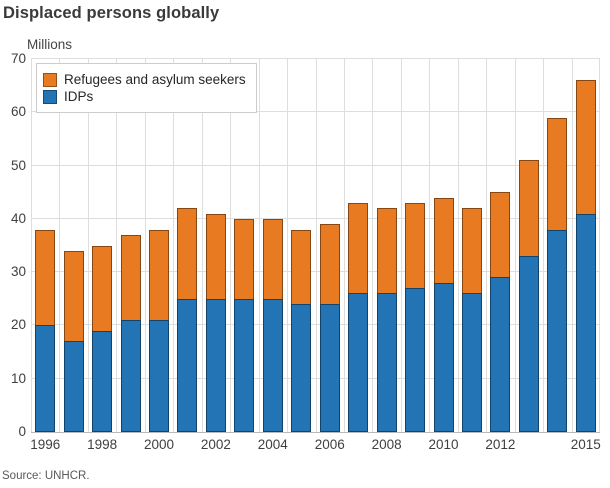 This screenshot has width=610, height=488. I want to click on bar-1998-idps-segment, so click(102, 381).